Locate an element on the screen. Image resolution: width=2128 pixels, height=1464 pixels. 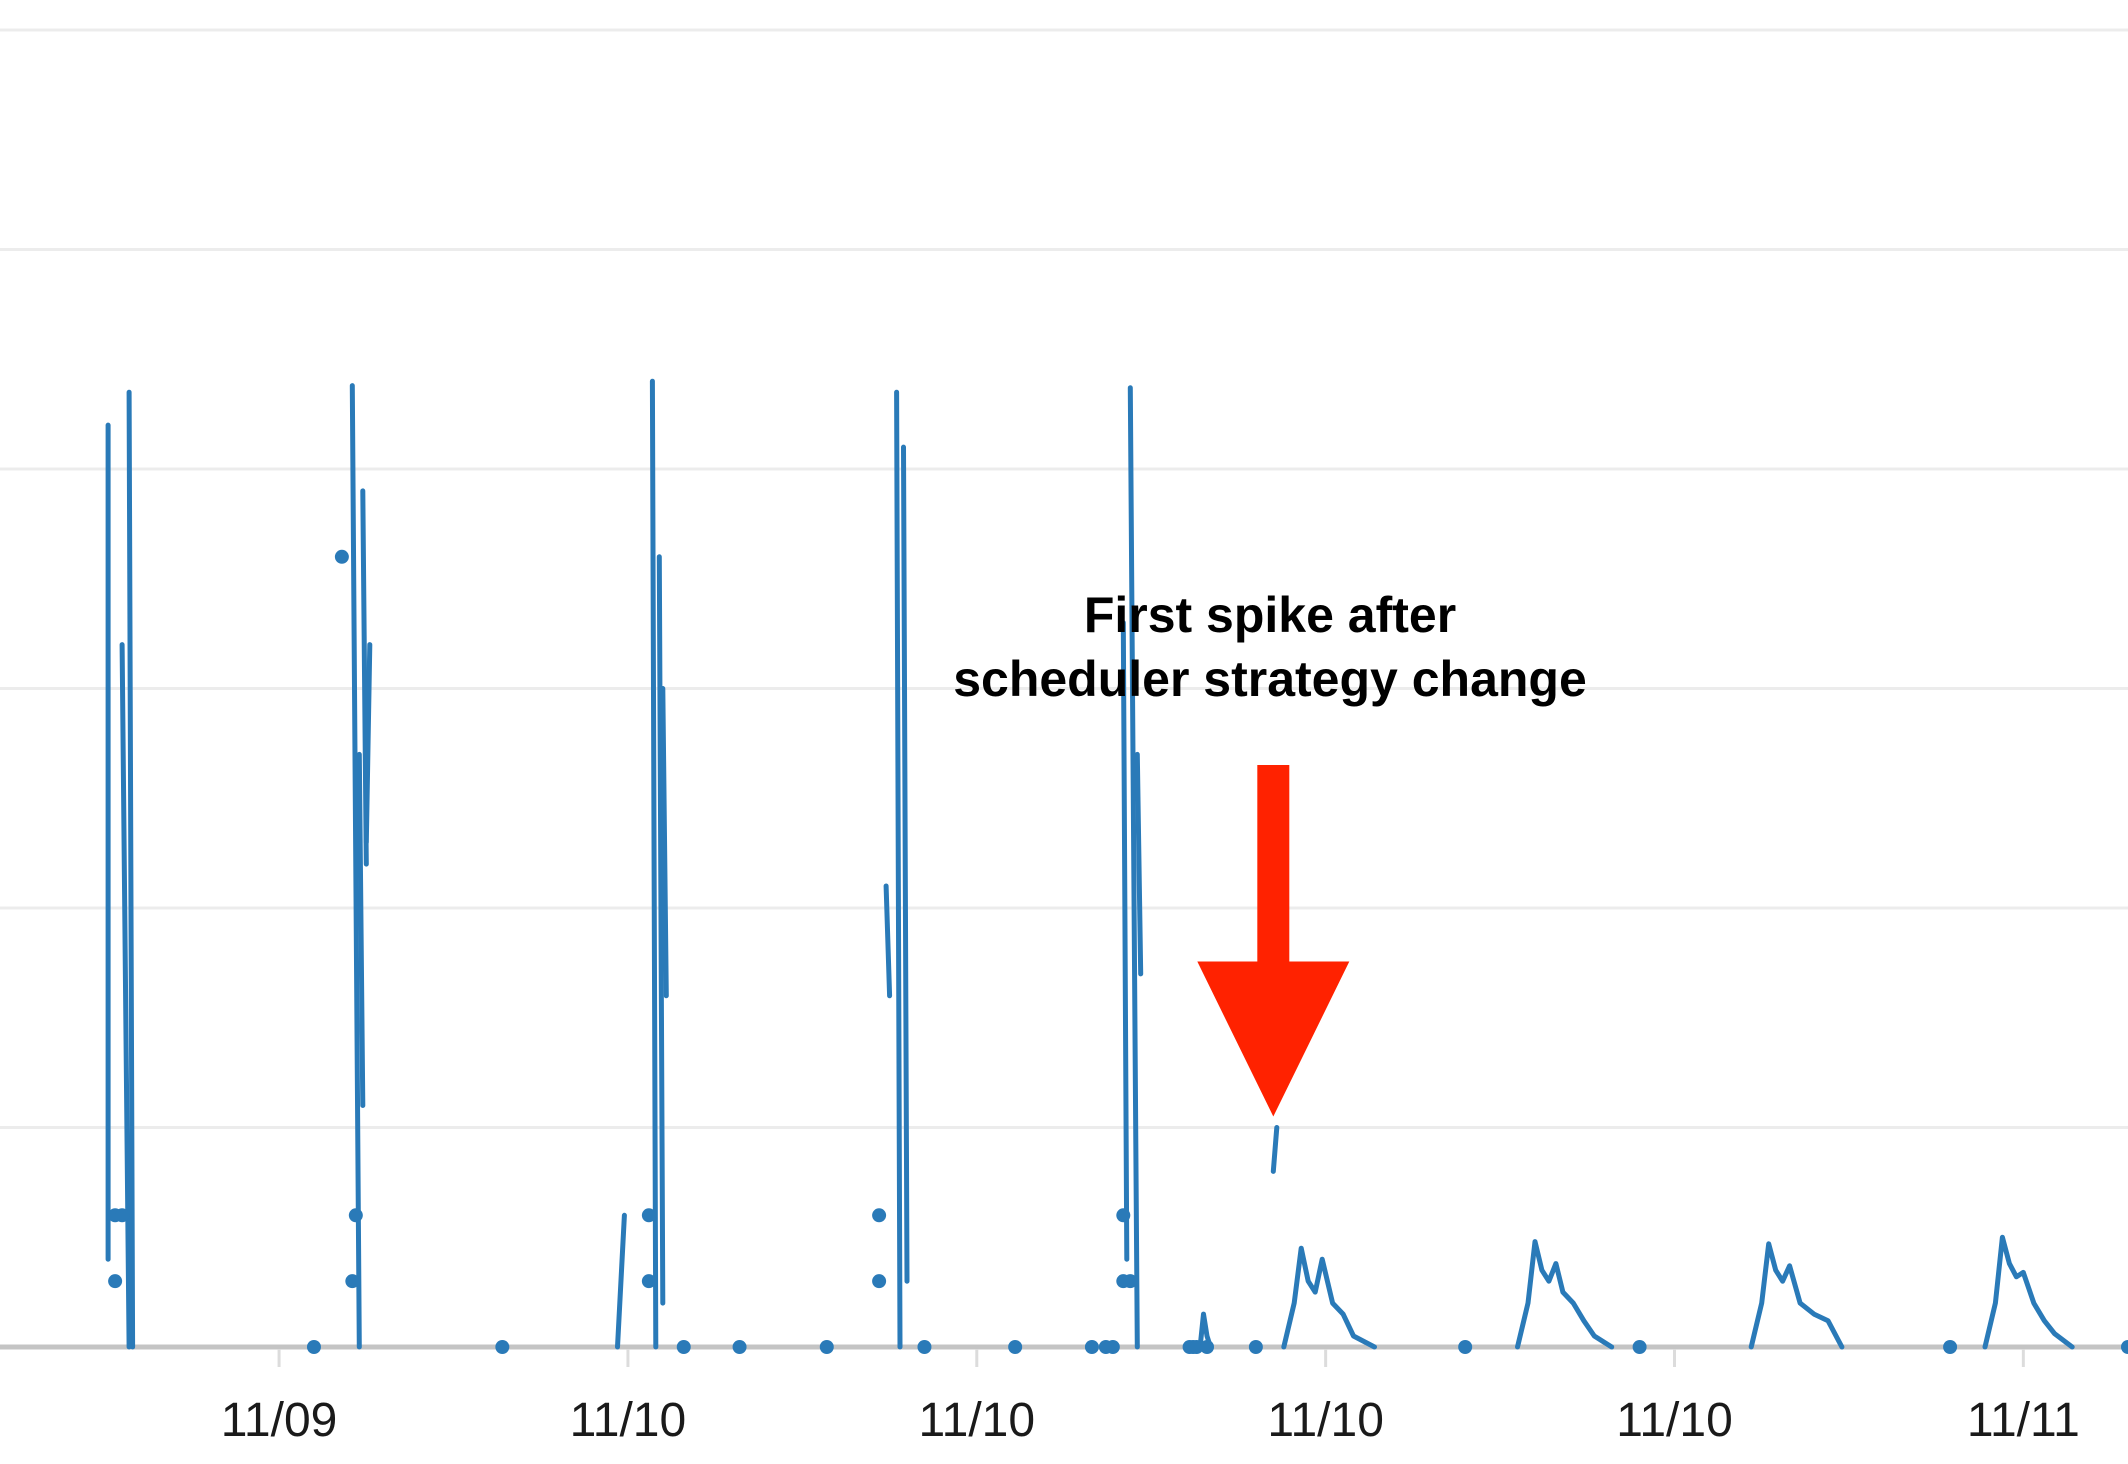
x-tick-label: 11/09 is located at coordinates (279, 1420).